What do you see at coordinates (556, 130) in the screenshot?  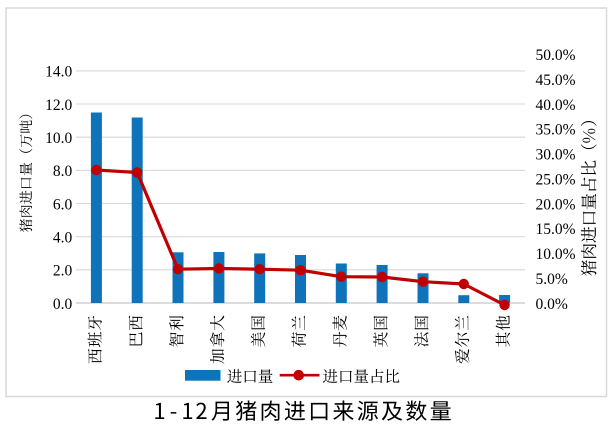 I see `svg-text: 35.0%` at bounding box center [556, 130].